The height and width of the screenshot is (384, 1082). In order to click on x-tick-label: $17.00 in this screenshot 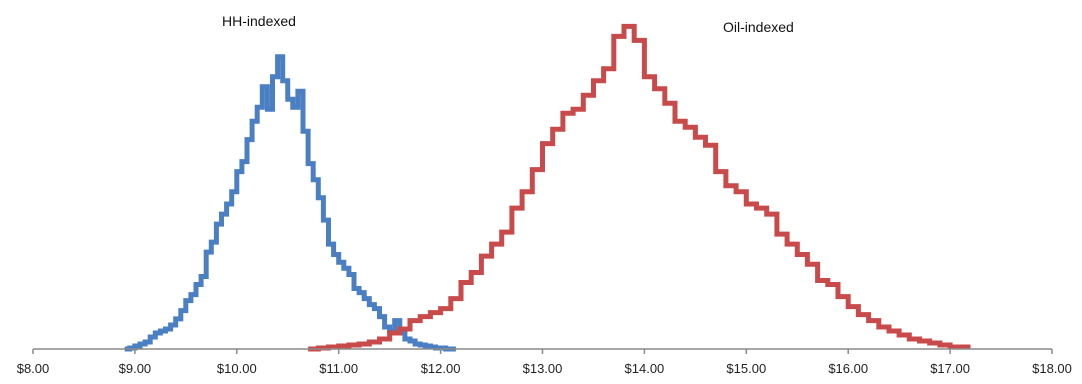, I will do `click(950, 368)`.